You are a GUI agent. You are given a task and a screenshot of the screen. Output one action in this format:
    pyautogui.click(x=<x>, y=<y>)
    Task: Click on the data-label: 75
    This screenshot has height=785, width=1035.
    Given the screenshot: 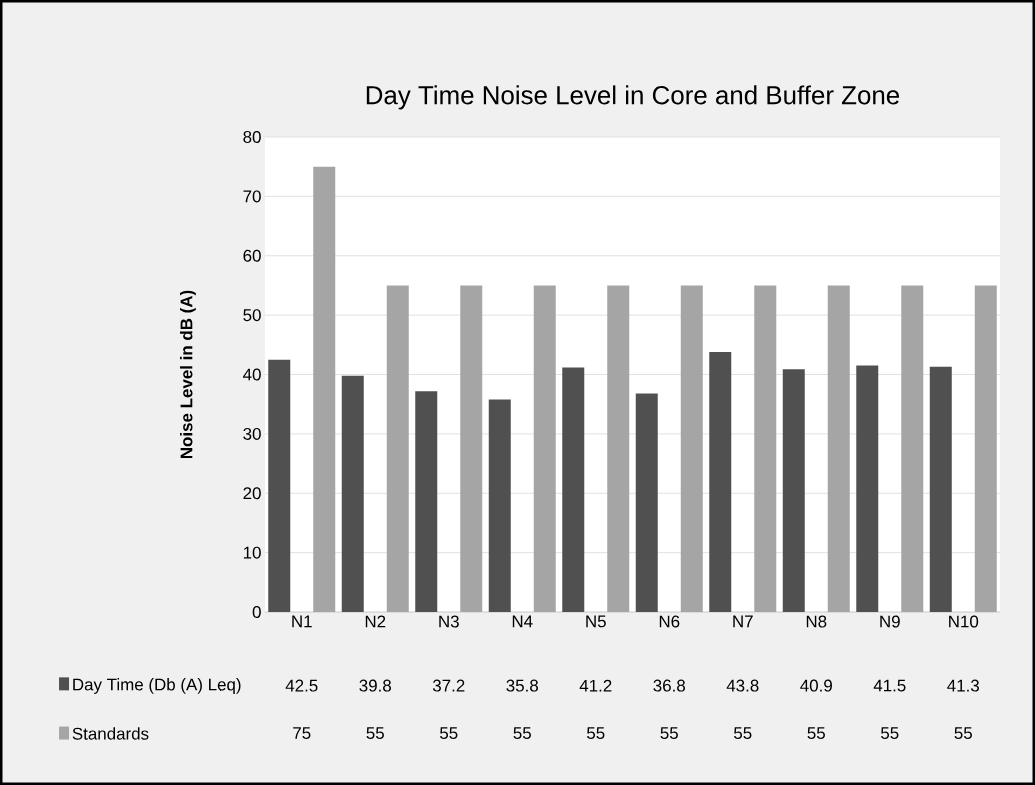 What is the action you would take?
    pyautogui.click(x=302, y=733)
    